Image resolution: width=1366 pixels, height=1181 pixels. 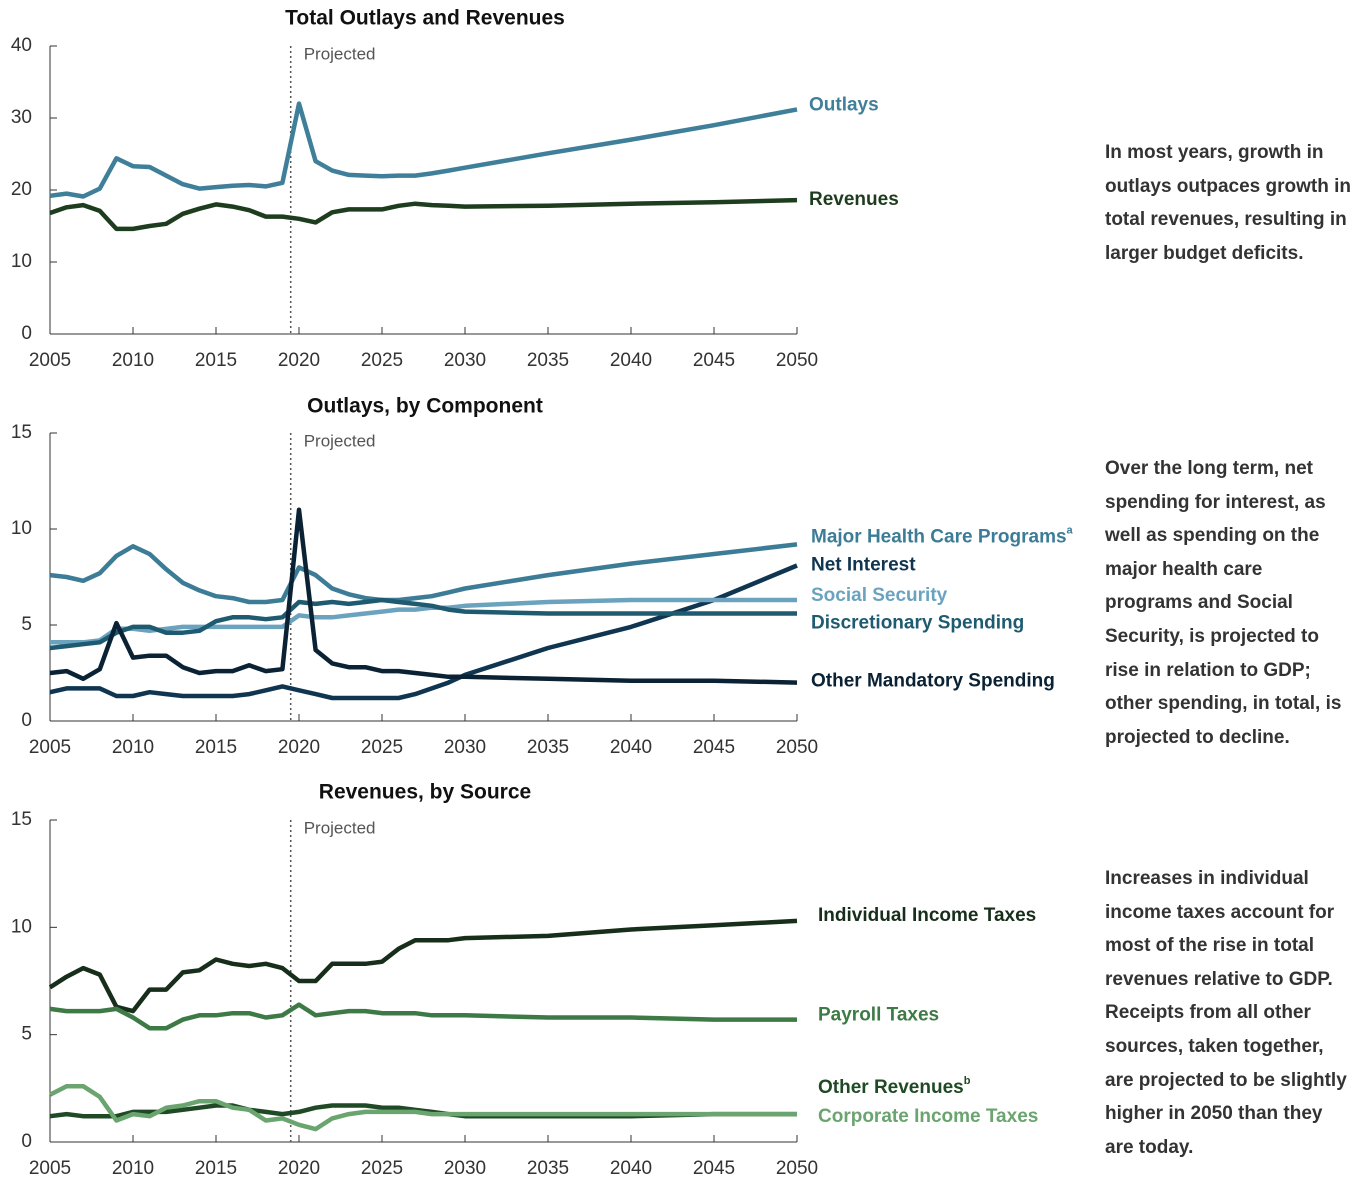 I want to click on series-label: Discretionary Spending, so click(x=917, y=622).